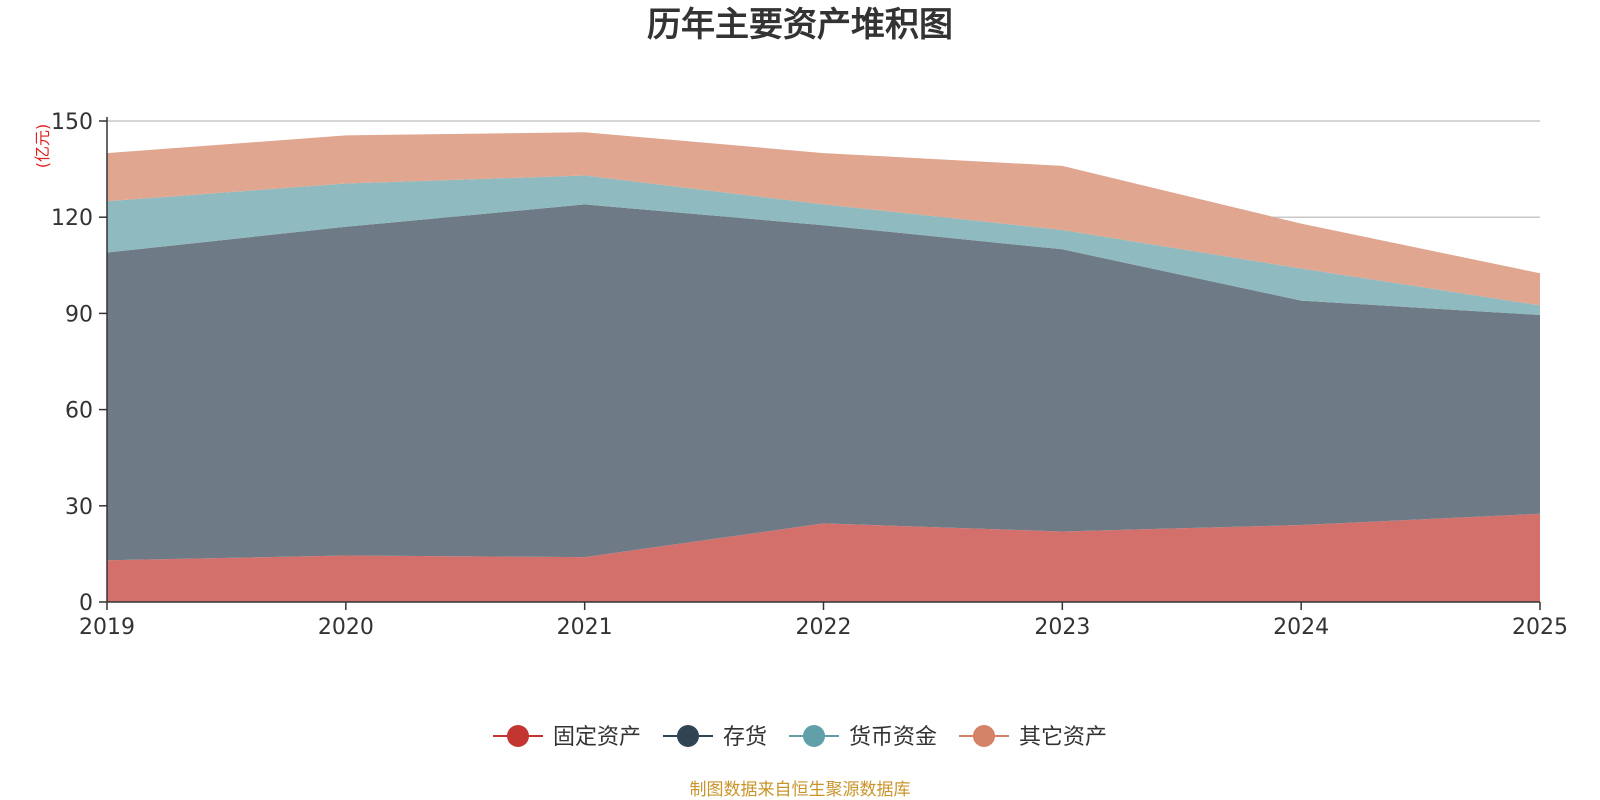 The height and width of the screenshot is (800, 1600). What do you see at coordinates (79, 314) in the screenshot?
I see `y-tick-label: 90` at bounding box center [79, 314].